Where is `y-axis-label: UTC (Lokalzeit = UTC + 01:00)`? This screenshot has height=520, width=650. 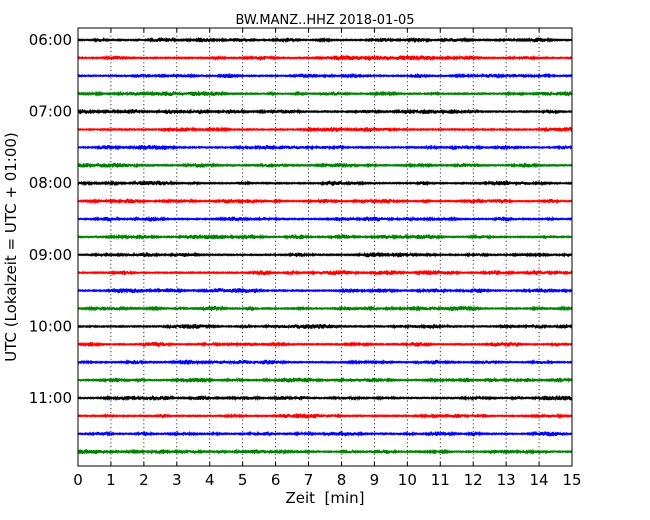
y-axis-label: UTC (Lokalzeit = UTC + 01:00) is located at coordinates (11, 247).